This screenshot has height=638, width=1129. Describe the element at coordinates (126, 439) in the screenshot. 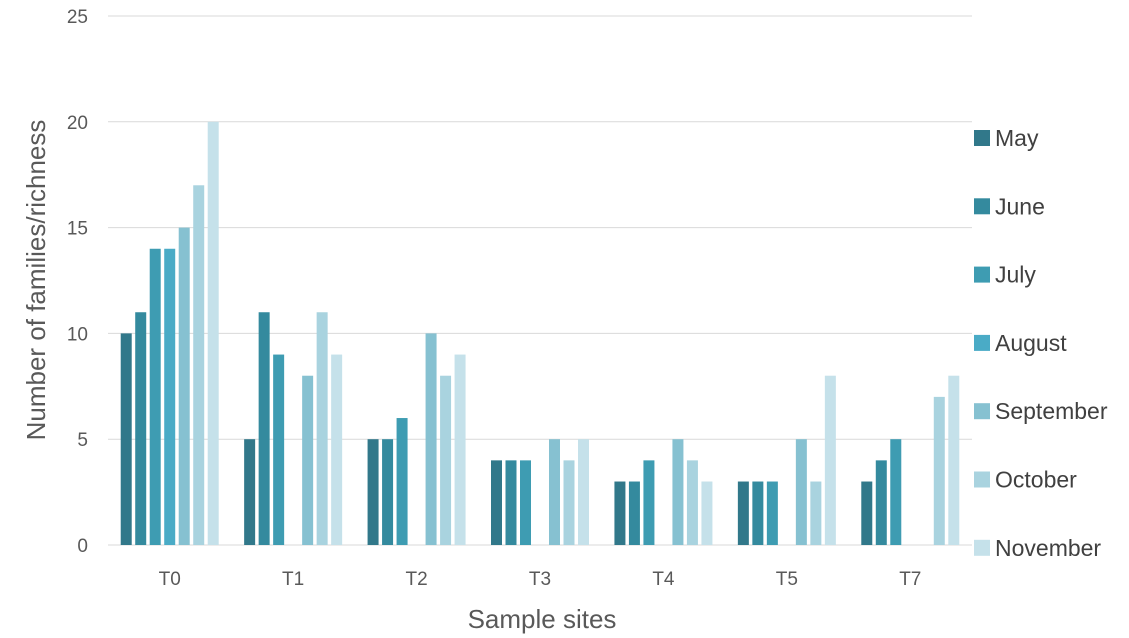

I see `bar-may-t0` at that location.